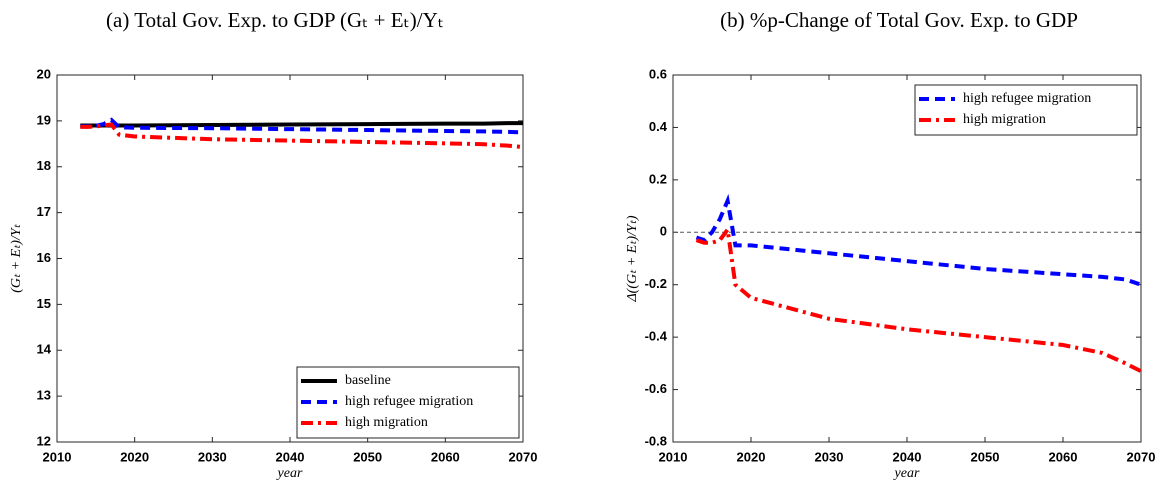 Image resolution: width=1174 pixels, height=490 pixels. Describe the element at coordinates (44, 119) in the screenshot. I see `y-tick-label: 19` at that location.